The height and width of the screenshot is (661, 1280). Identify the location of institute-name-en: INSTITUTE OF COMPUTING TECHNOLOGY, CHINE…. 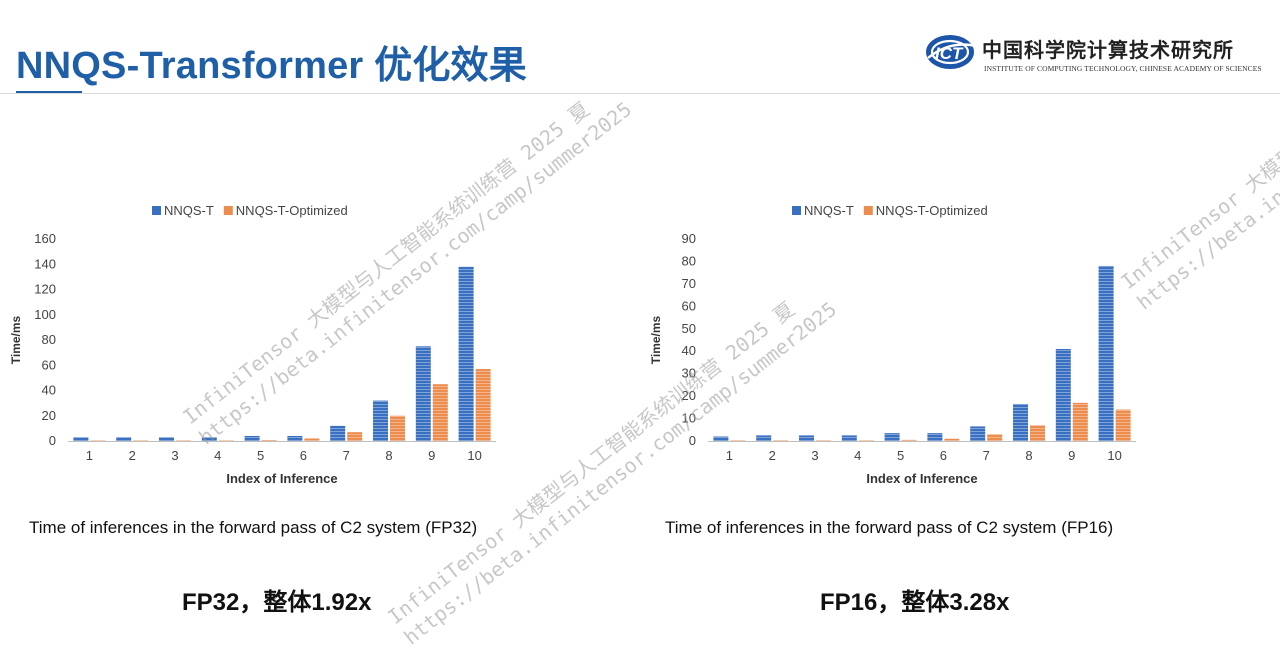
(1123, 68).